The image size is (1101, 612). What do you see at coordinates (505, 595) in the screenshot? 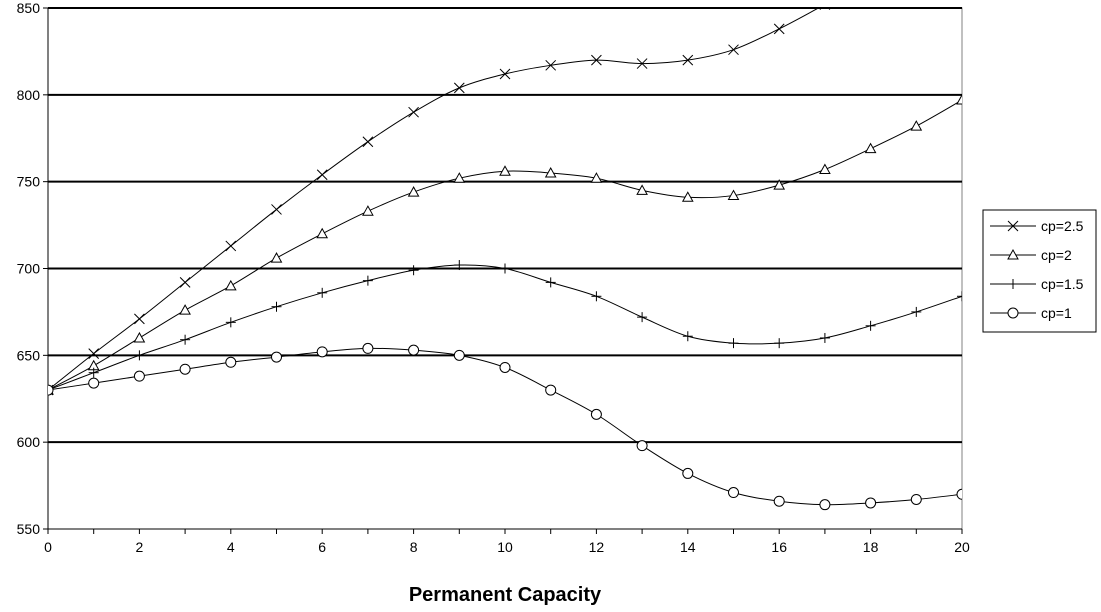
I see `x-axis-title: Permanent Capacity` at bounding box center [505, 595].